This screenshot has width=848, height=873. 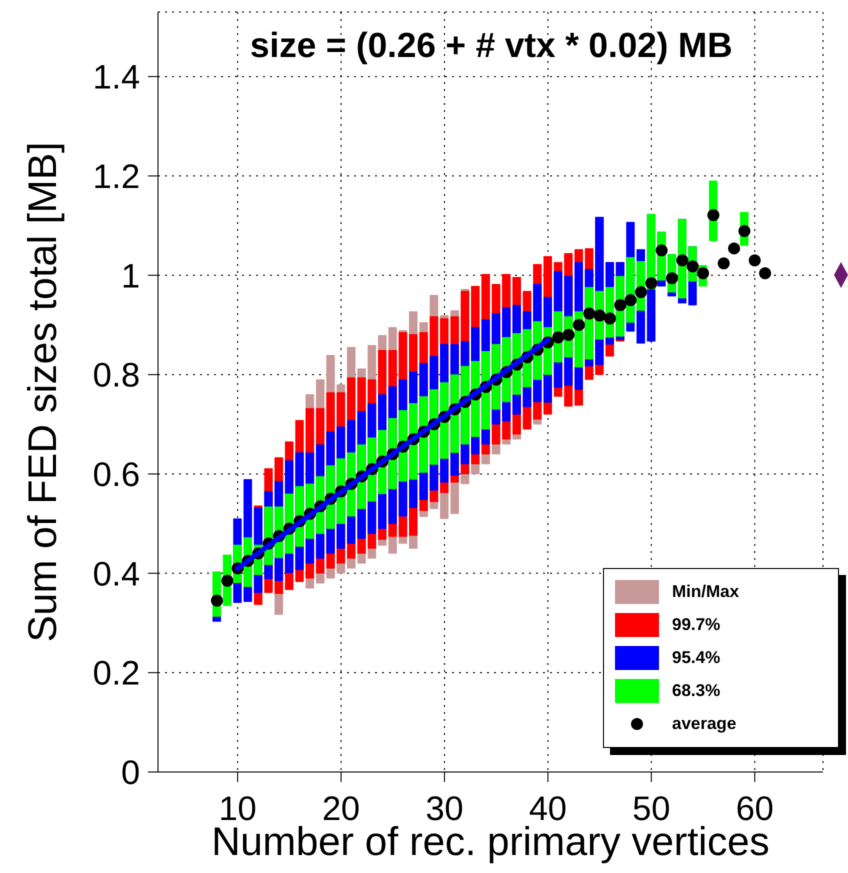 I want to click on legend-label: 95.4%, so click(x=696, y=658).